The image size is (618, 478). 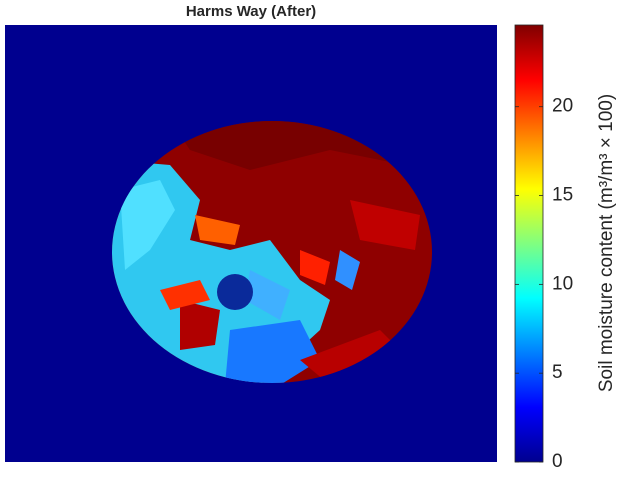 What do you see at coordinates (557, 461) in the screenshot?
I see `colorbar-tick-label: 0` at bounding box center [557, 461].